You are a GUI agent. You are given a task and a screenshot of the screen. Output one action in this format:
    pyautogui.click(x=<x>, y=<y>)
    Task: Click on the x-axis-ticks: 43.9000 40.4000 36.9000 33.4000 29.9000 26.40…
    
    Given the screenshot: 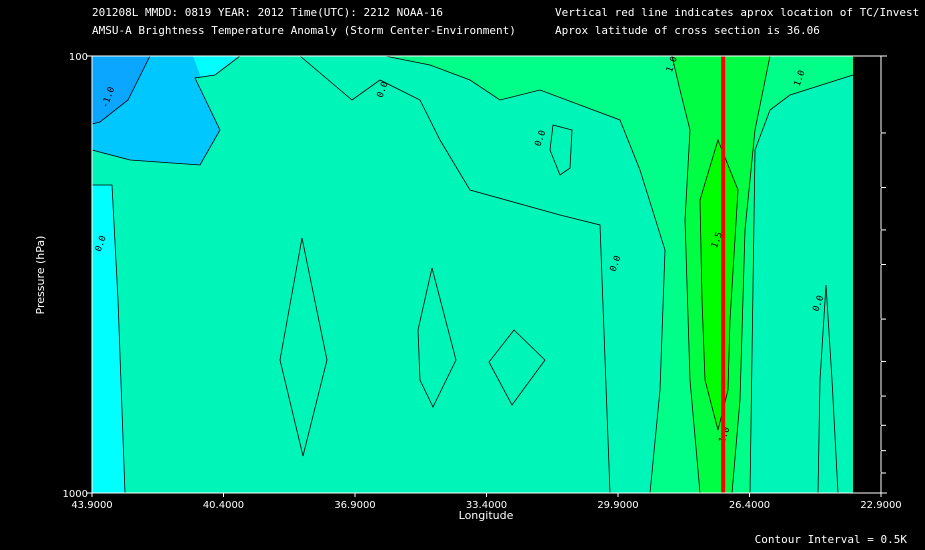 What is the action you would take?
    pyautogui.click(x=486, y=502)
    